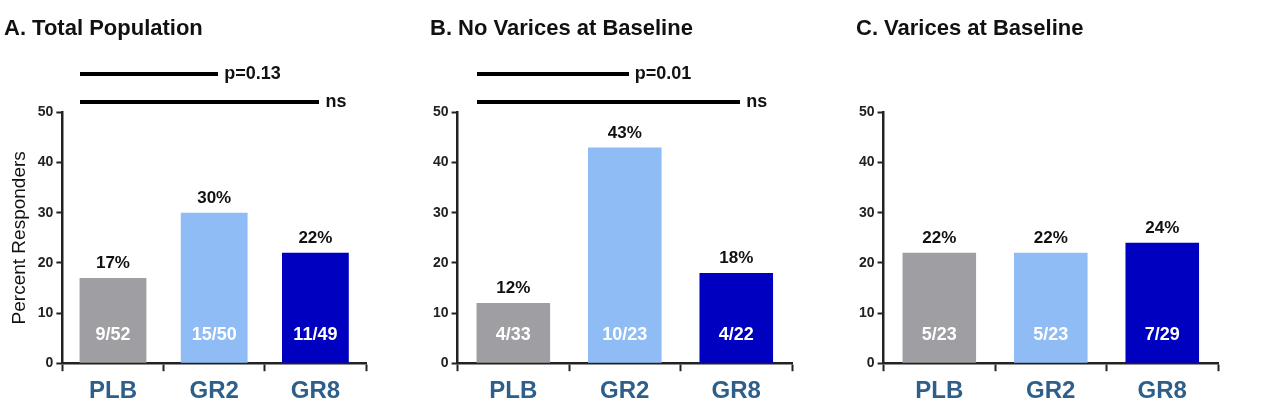 Image resolution: width=1279 pixels, height=416 pixels. I want to click on annotation: 10/23, so click(625, 334).